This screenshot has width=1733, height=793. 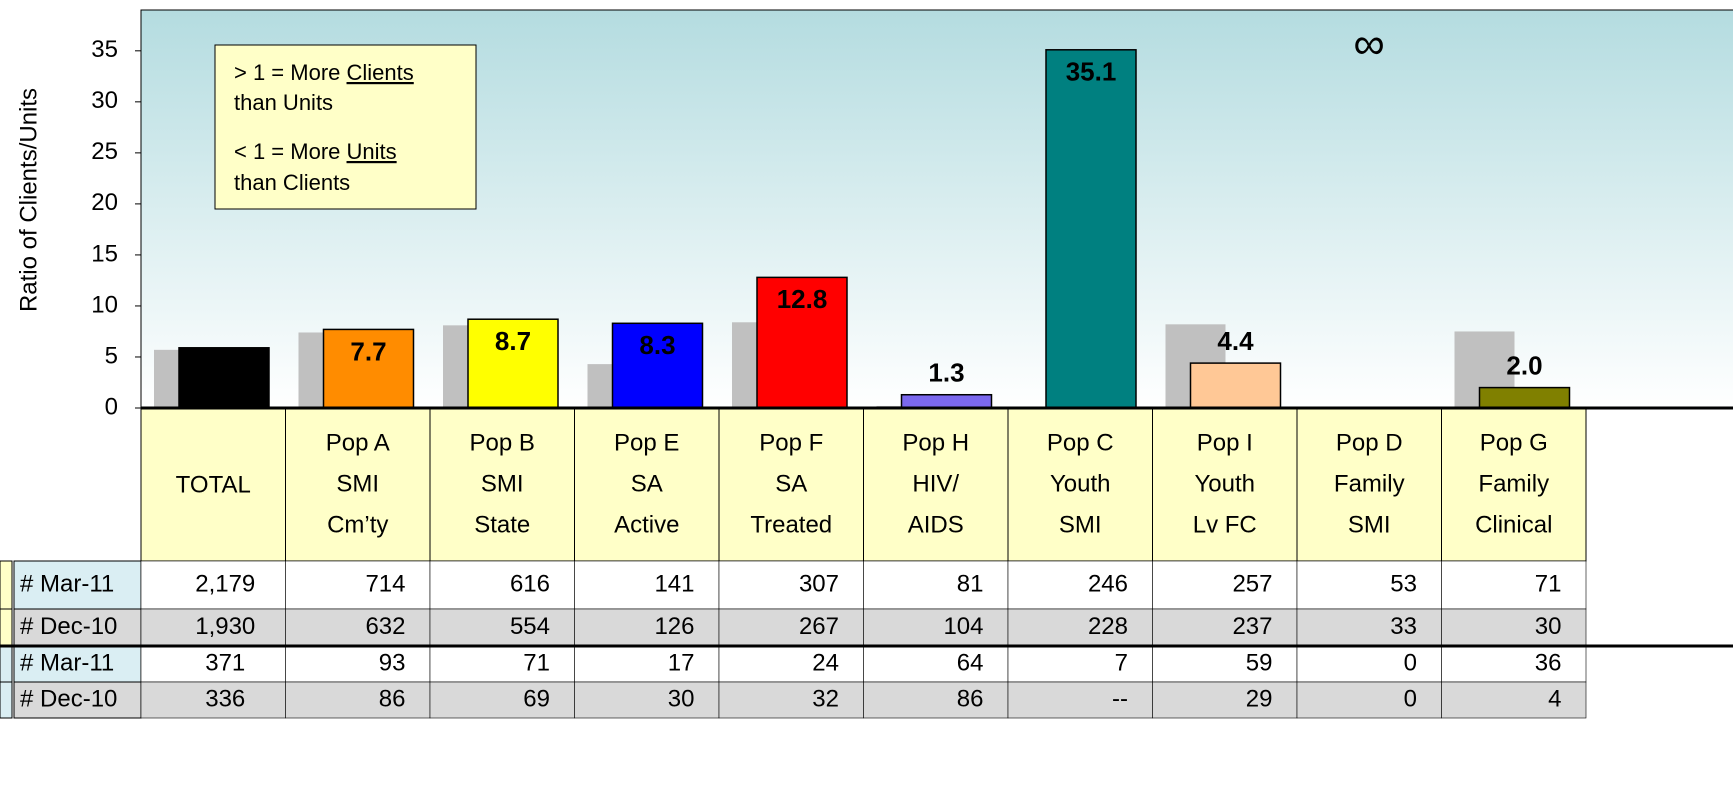 I want to click on table-value: 2,179, so click(x=225, y=583).